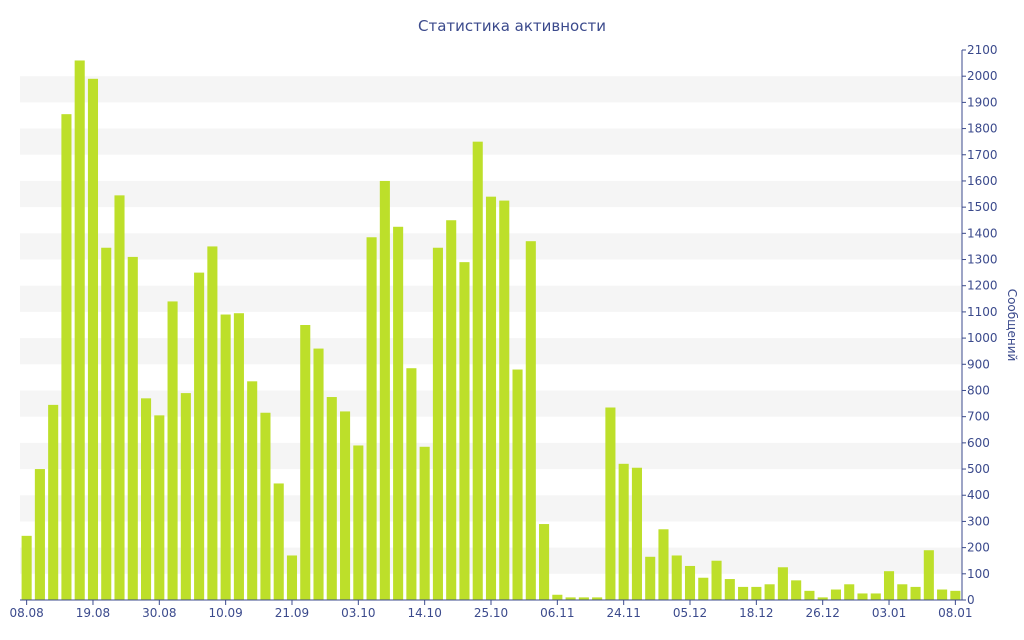  What do you see at coordinates (978, 364) in the screenshot?
I see `y-tick-label: 900` at bounding box center [978, 364].